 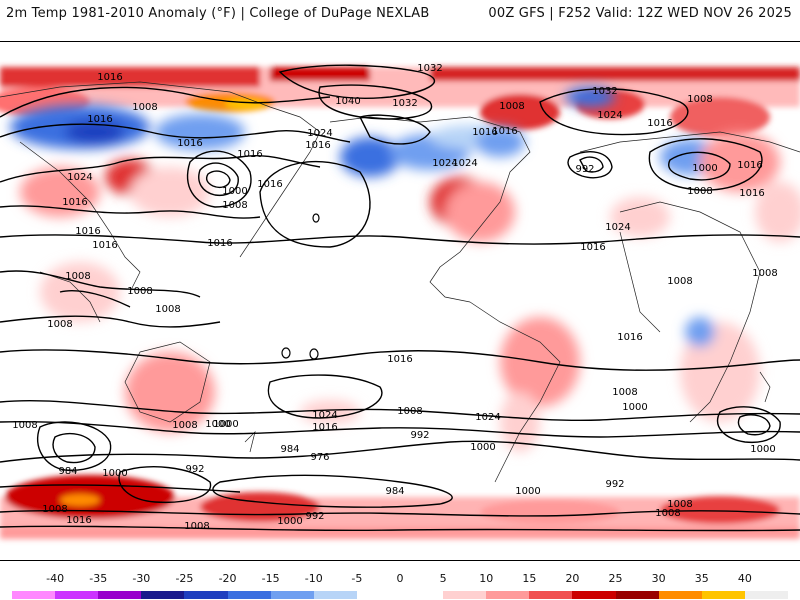 What do you see at coordinates (443, 578) in the screenshot?
I see `colorbar-tick-label: 5` at bounding box center [443, 578].